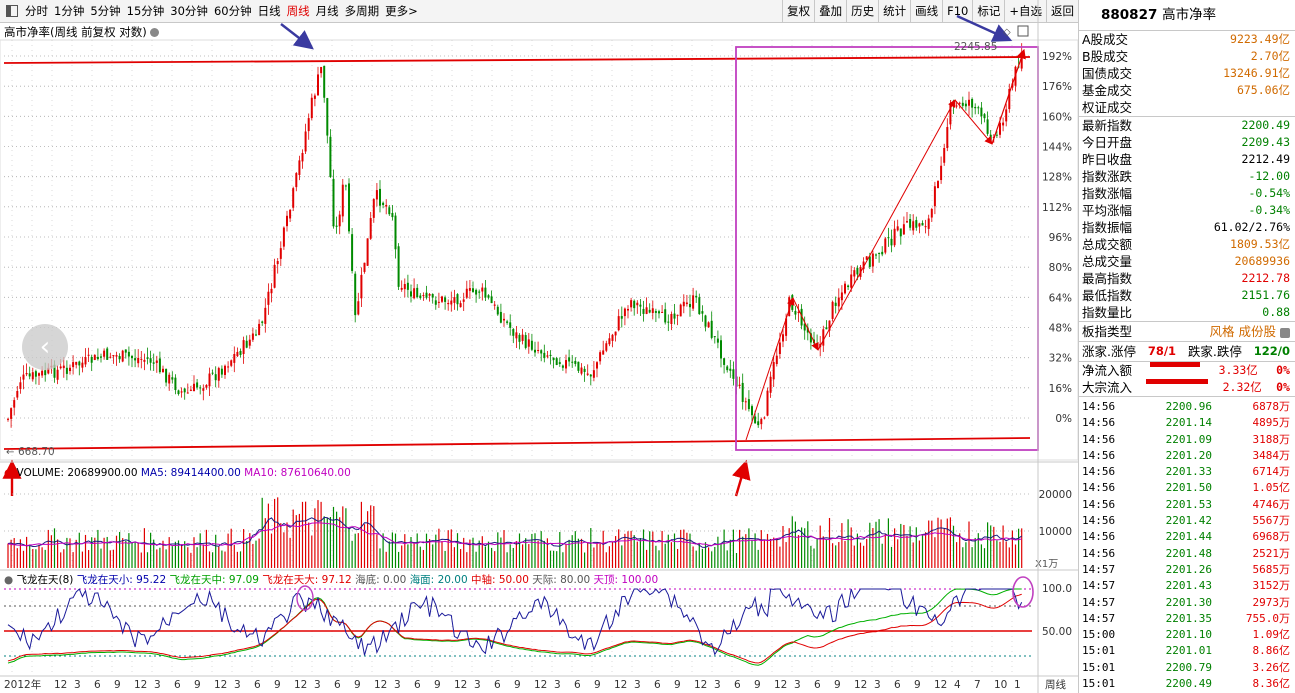 The height and width of the screenshot is (693, 1295). I want to click on period-tab: 多周期, so click(362, 11).